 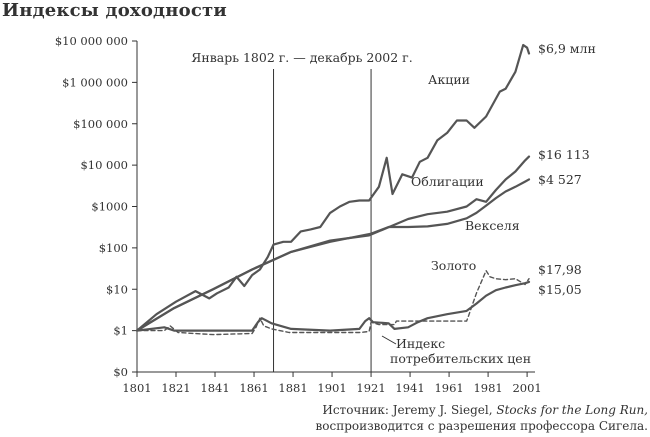 I want to click on chart-title: Индексы доходности, so click(x=114, y=10).